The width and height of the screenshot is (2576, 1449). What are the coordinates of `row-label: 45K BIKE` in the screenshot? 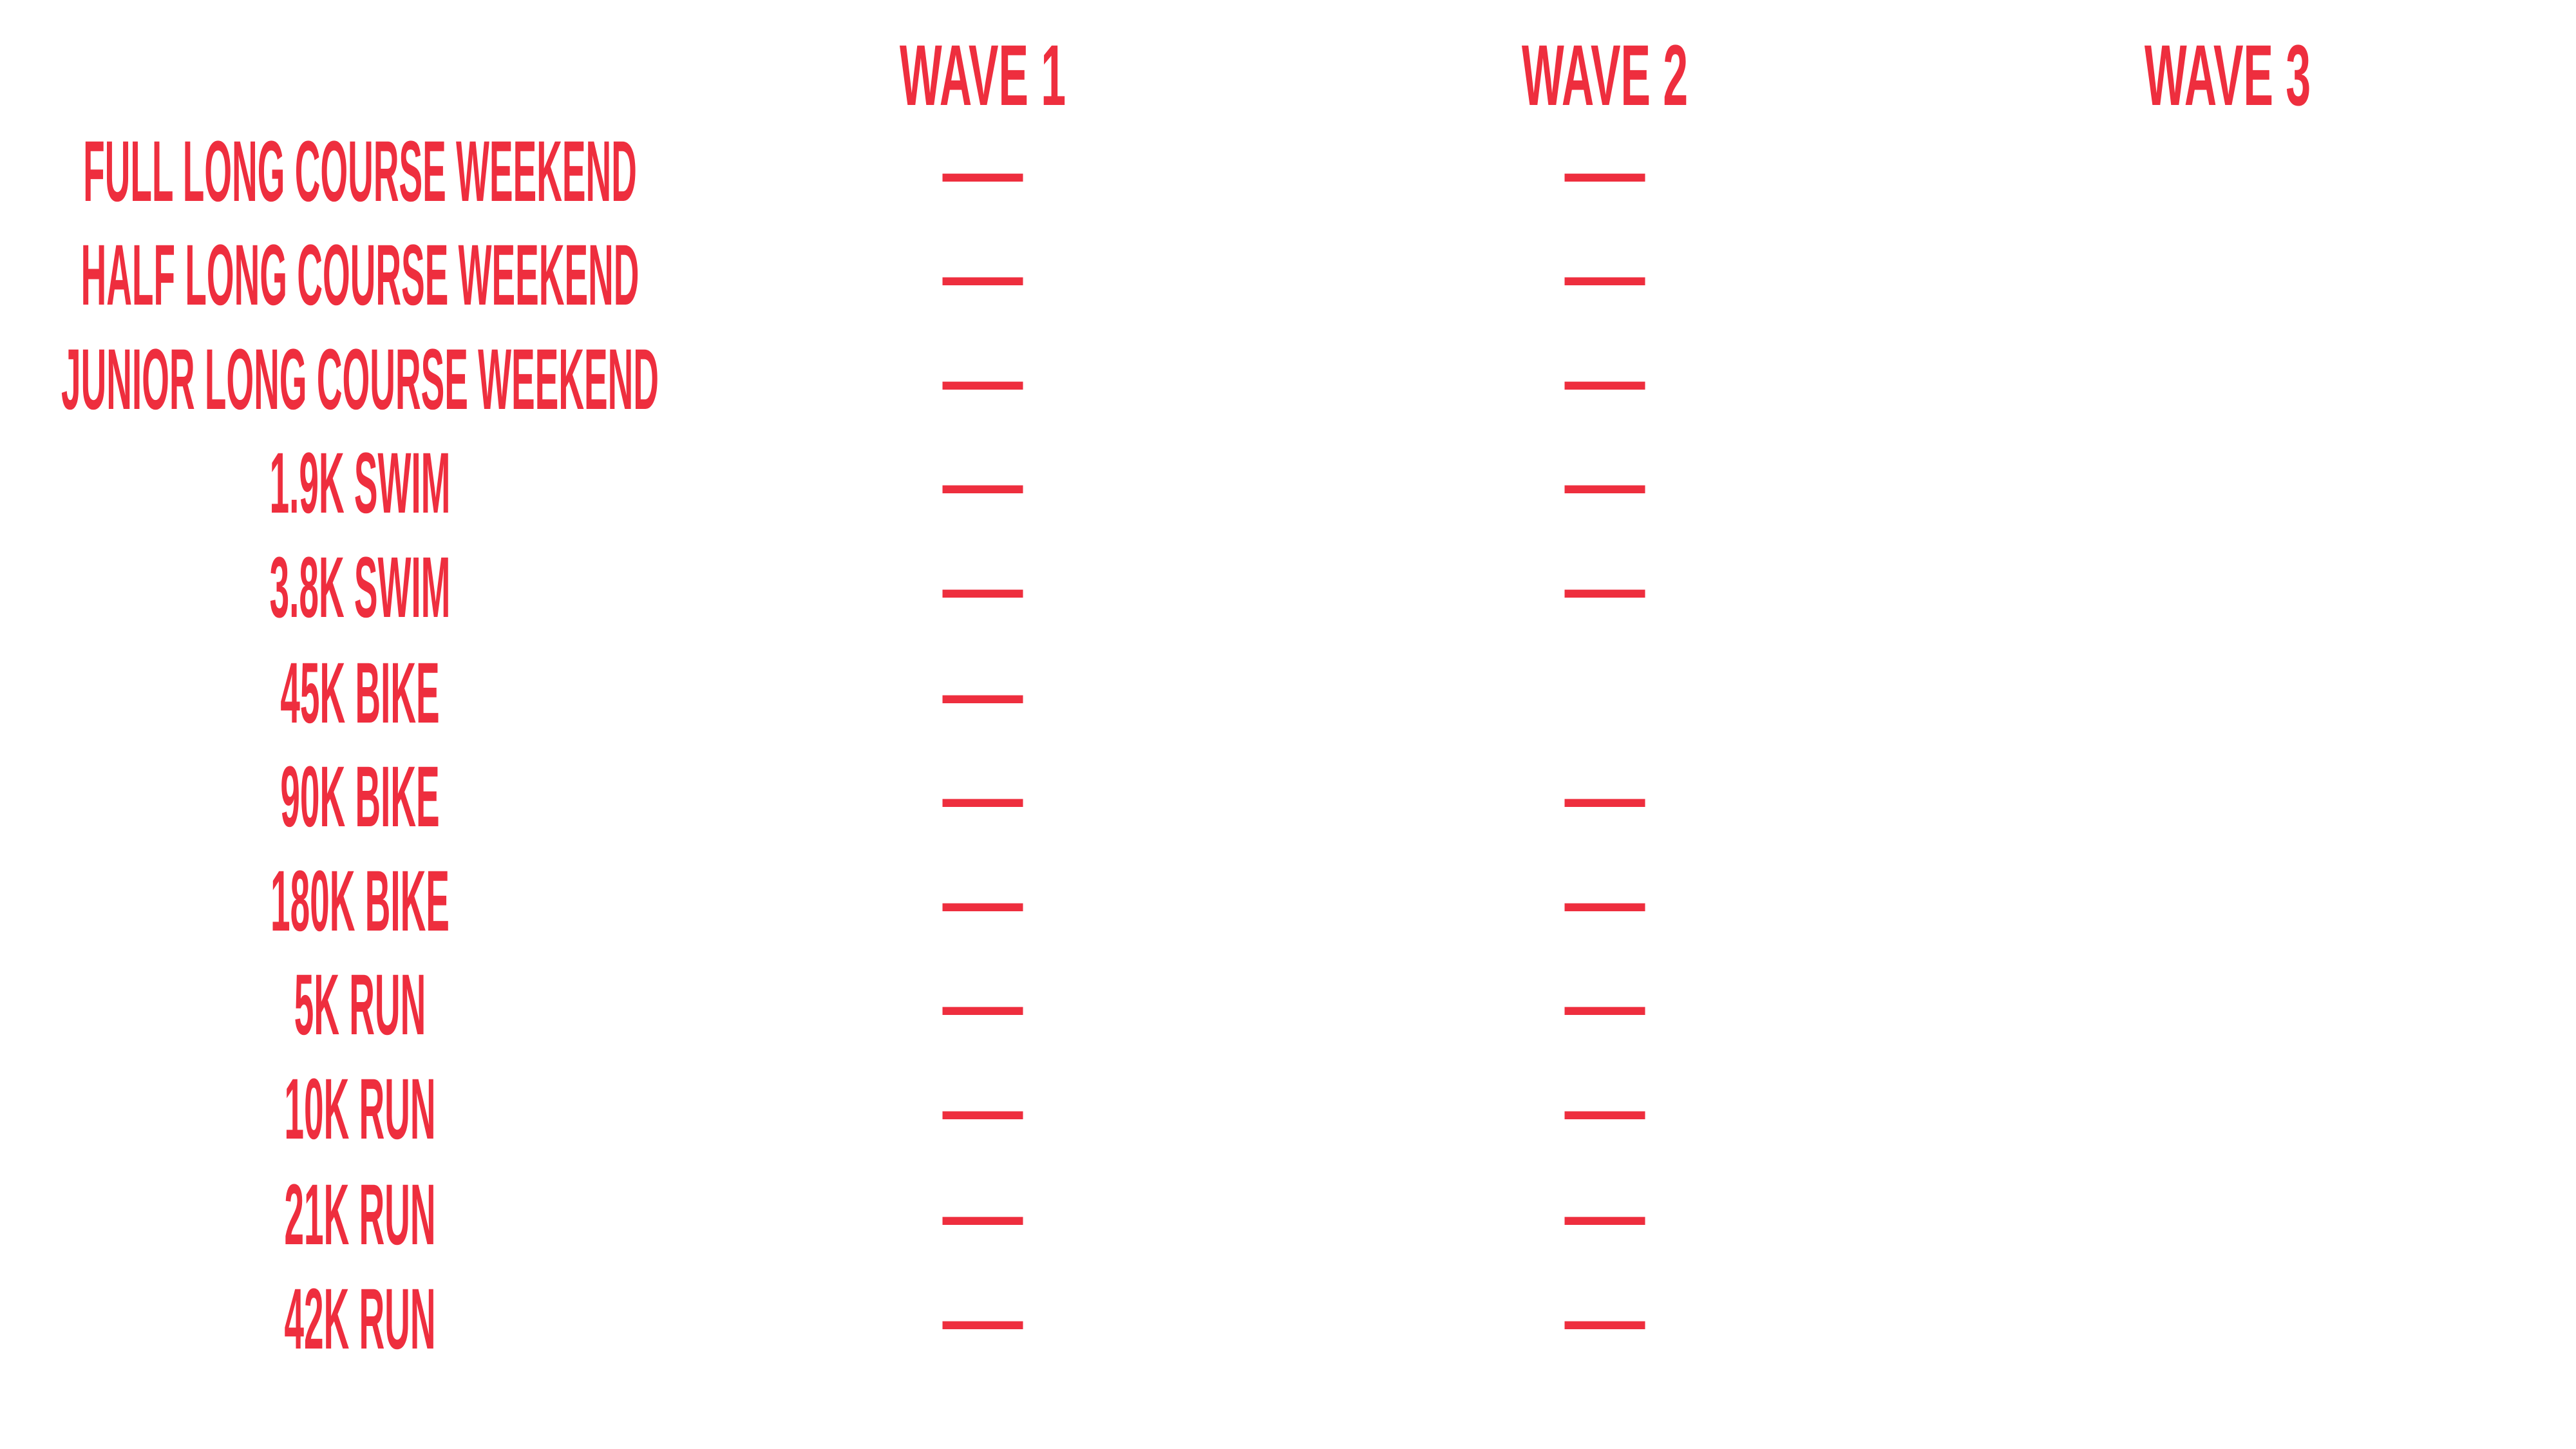 It's located at (360, 693).